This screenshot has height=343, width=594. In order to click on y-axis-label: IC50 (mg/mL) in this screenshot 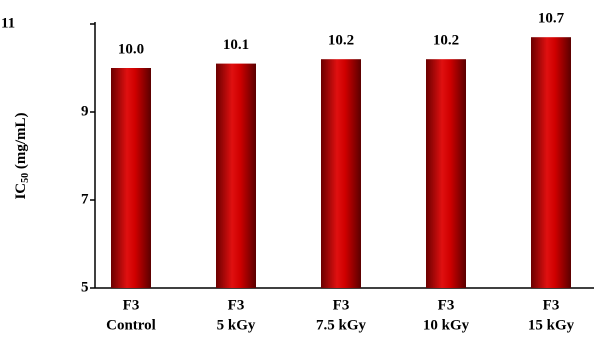, I will do `click(22, 155)`.